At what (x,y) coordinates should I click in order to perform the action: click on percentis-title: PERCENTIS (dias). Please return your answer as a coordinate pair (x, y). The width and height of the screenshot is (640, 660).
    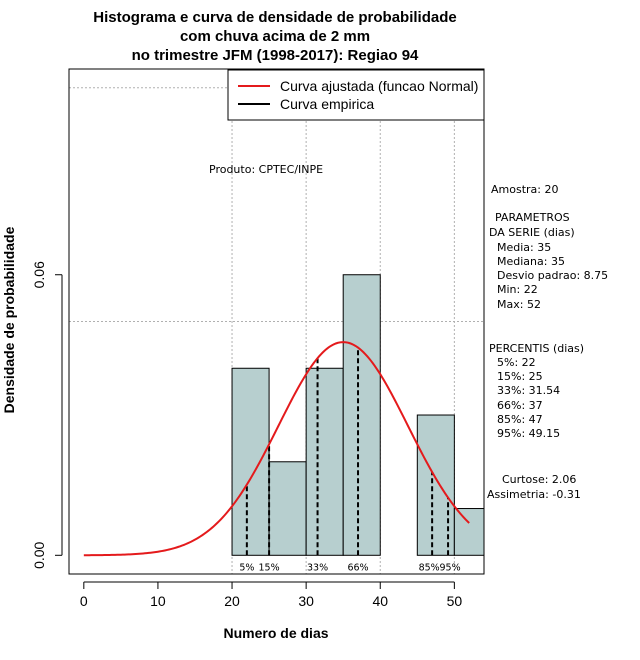
    Looking at the image, I should click on (536, 348).